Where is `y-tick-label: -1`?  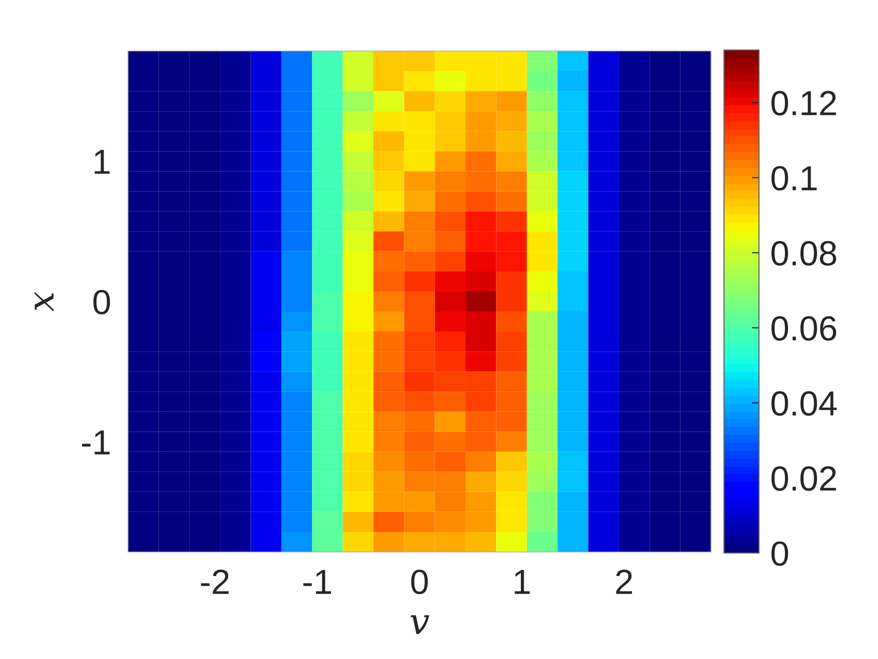 y-tick-label: -1 is located at coordinates (96, 442).